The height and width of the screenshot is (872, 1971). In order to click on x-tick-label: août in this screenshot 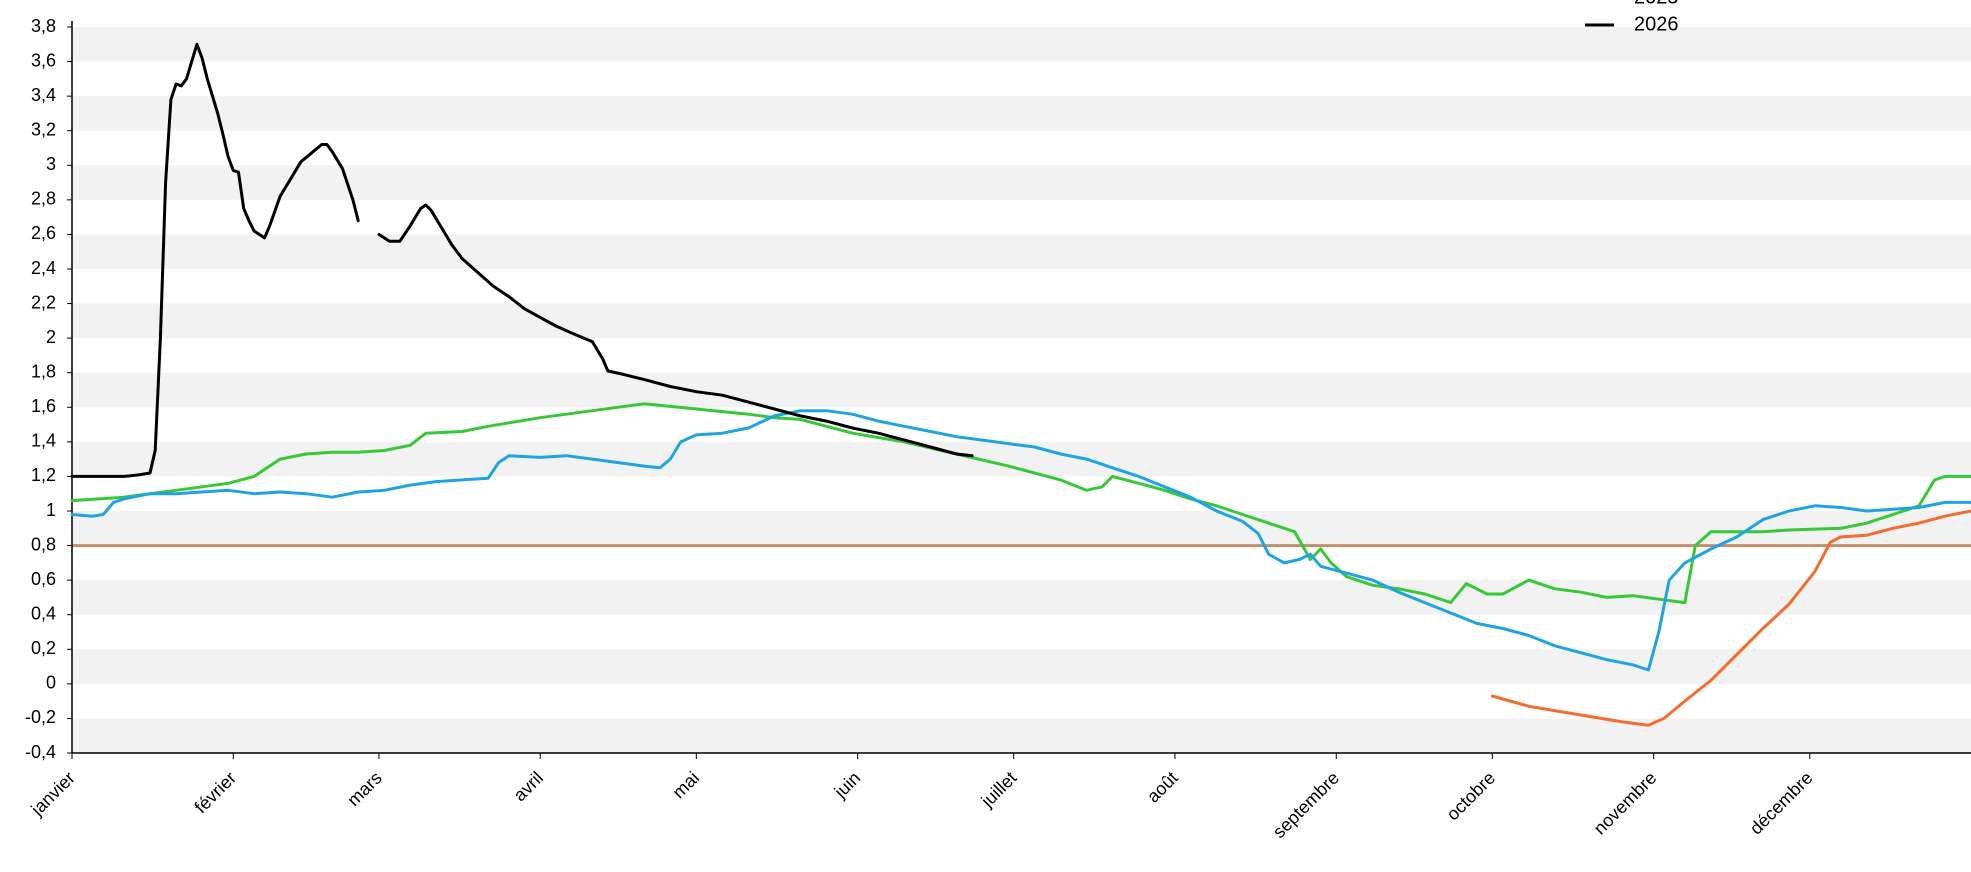, I will do `click(1162, 787)`.